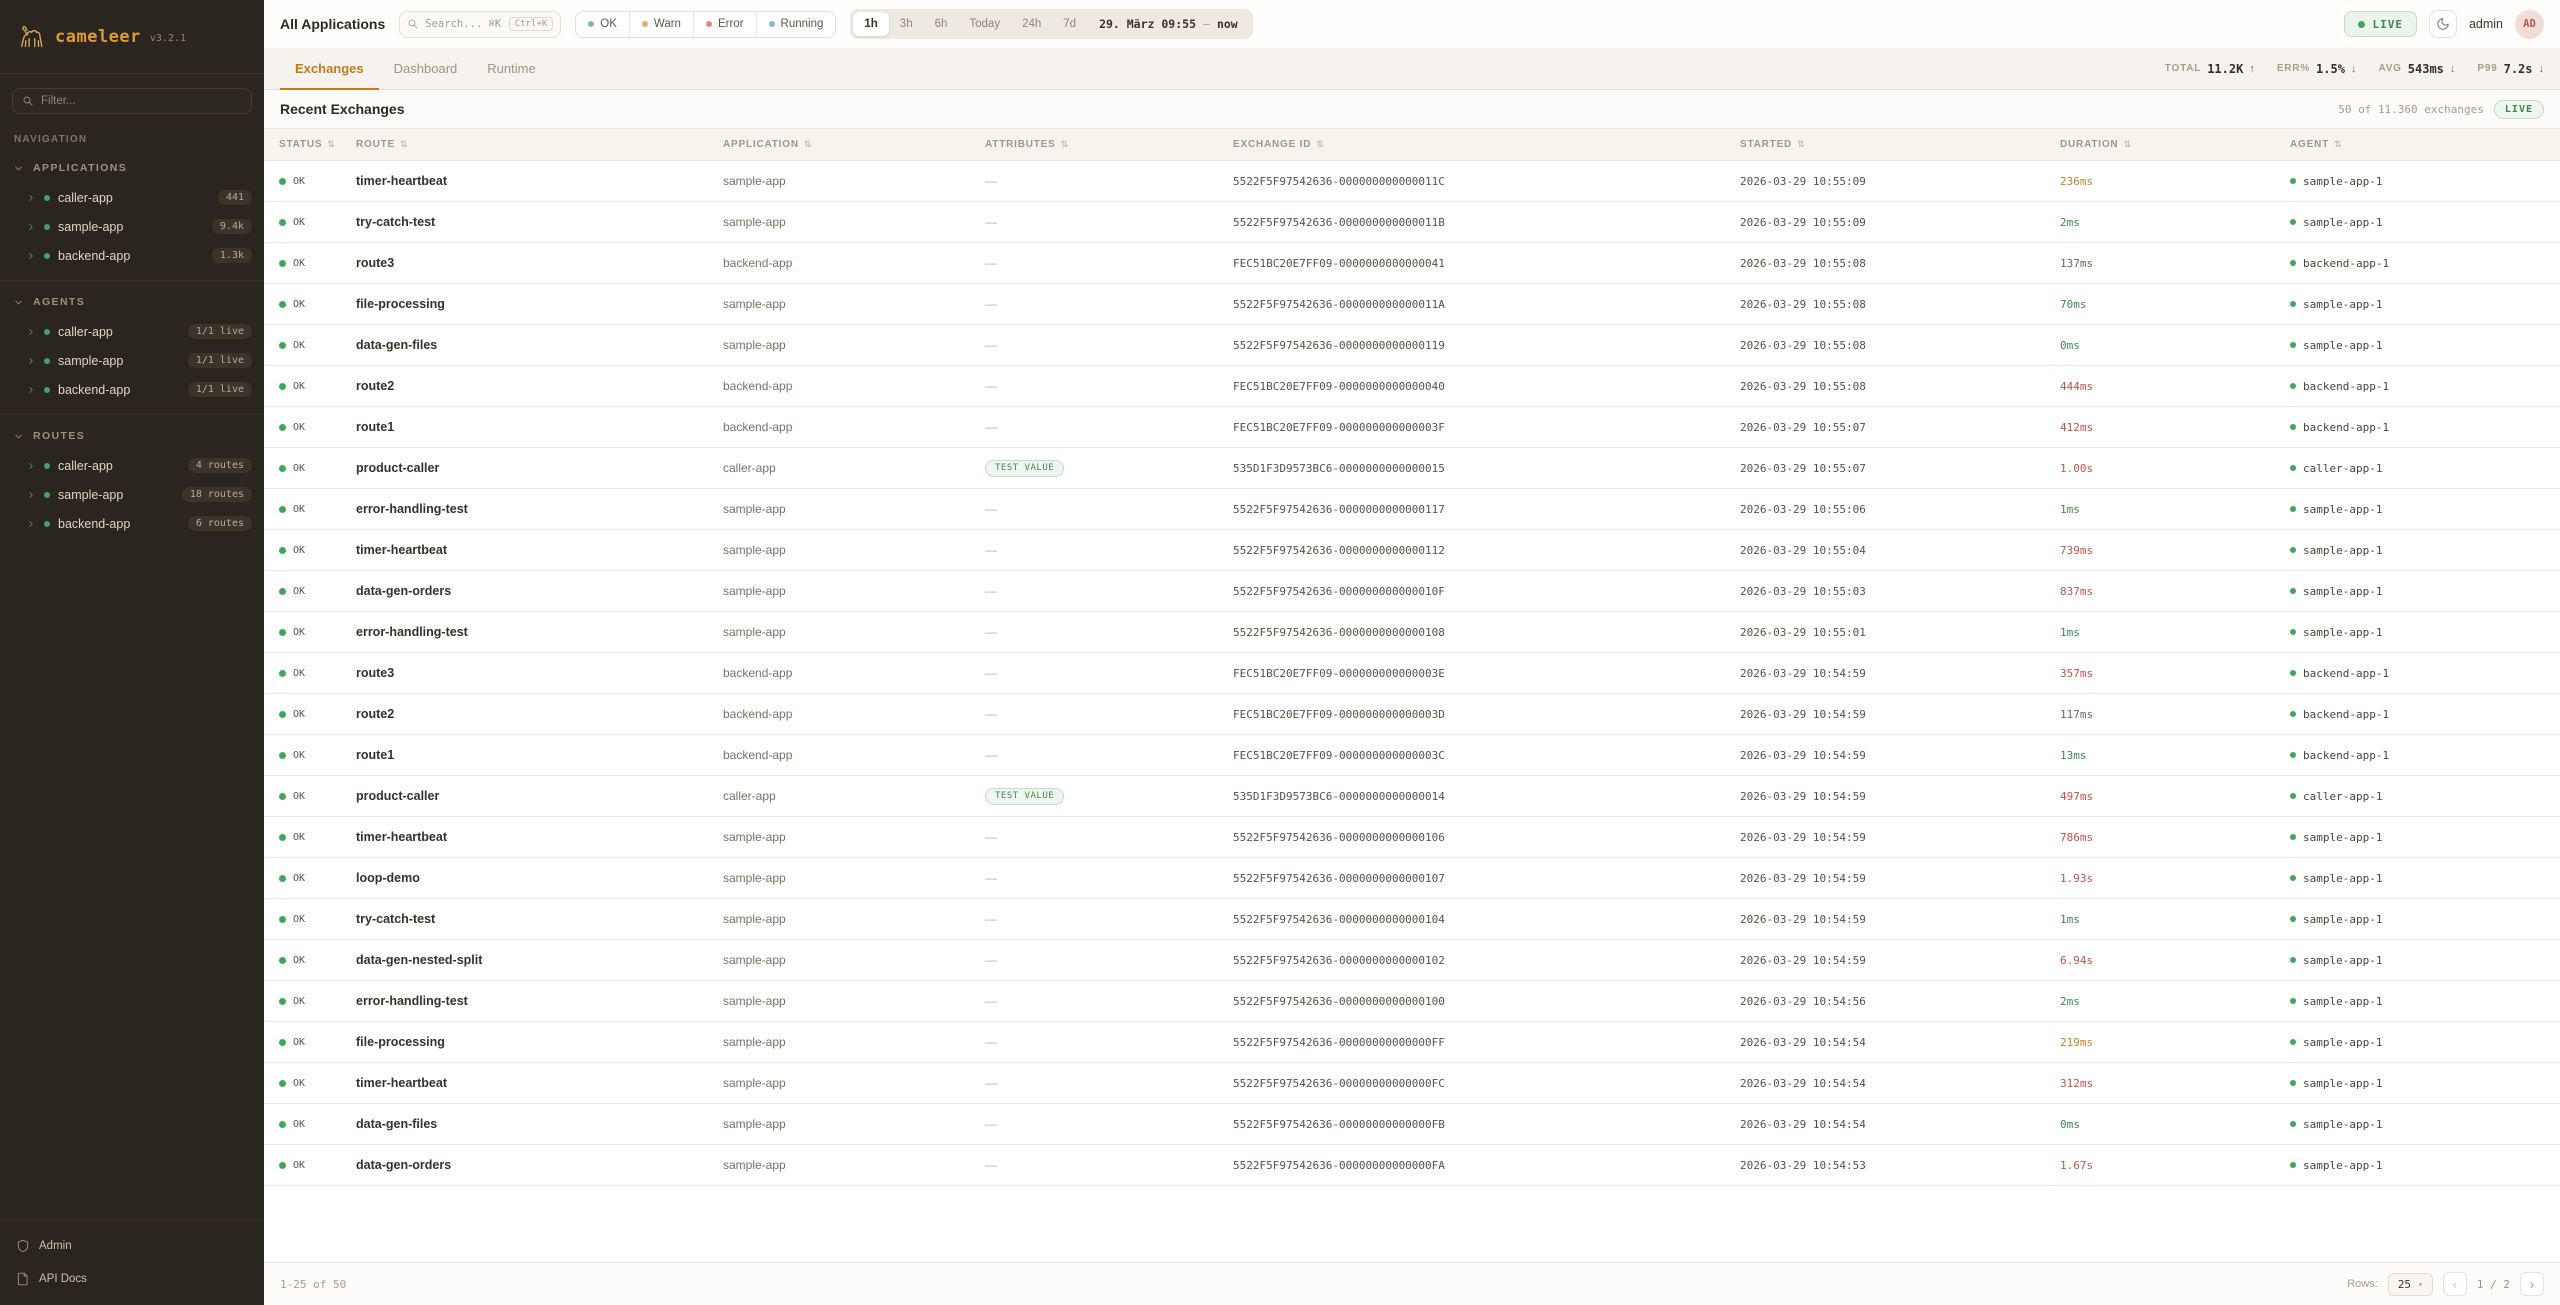 The height and width of the screenshot is (1305, 2560). Describe the element at coordinates (854, 144) in the screenshot. I see `column-header-application: APPLICATION ⇅` at that location.